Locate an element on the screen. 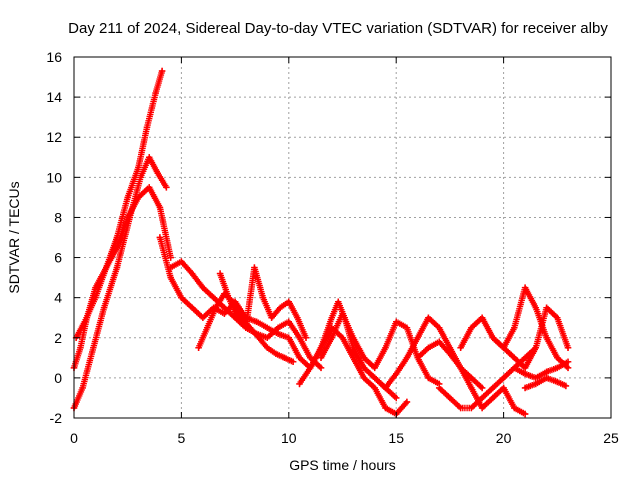 Image resolution: width=640 pixels, height=480 pixels. y-tick-label: 4 is located at coordinates (58, 298).